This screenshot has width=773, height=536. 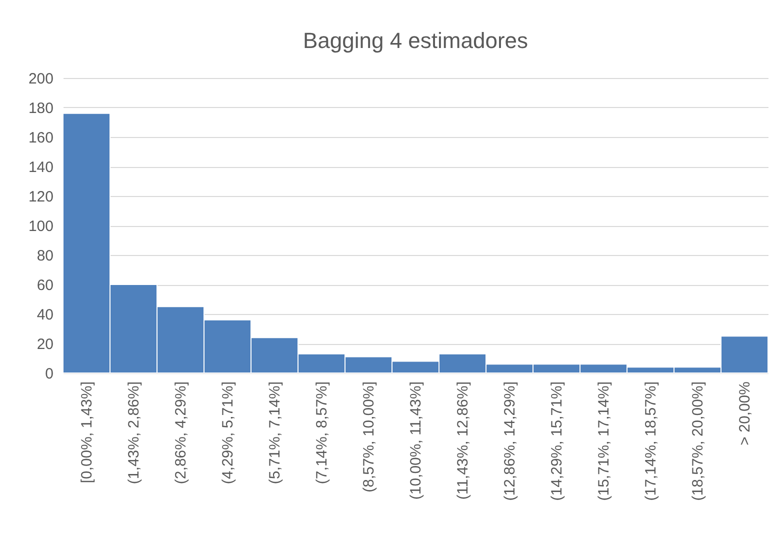 What do you see at coordinates (181, 433) in the screenshot?
I see `x-tick-label: (2,86%, 4,29%]` at bounding box center [181, 433].